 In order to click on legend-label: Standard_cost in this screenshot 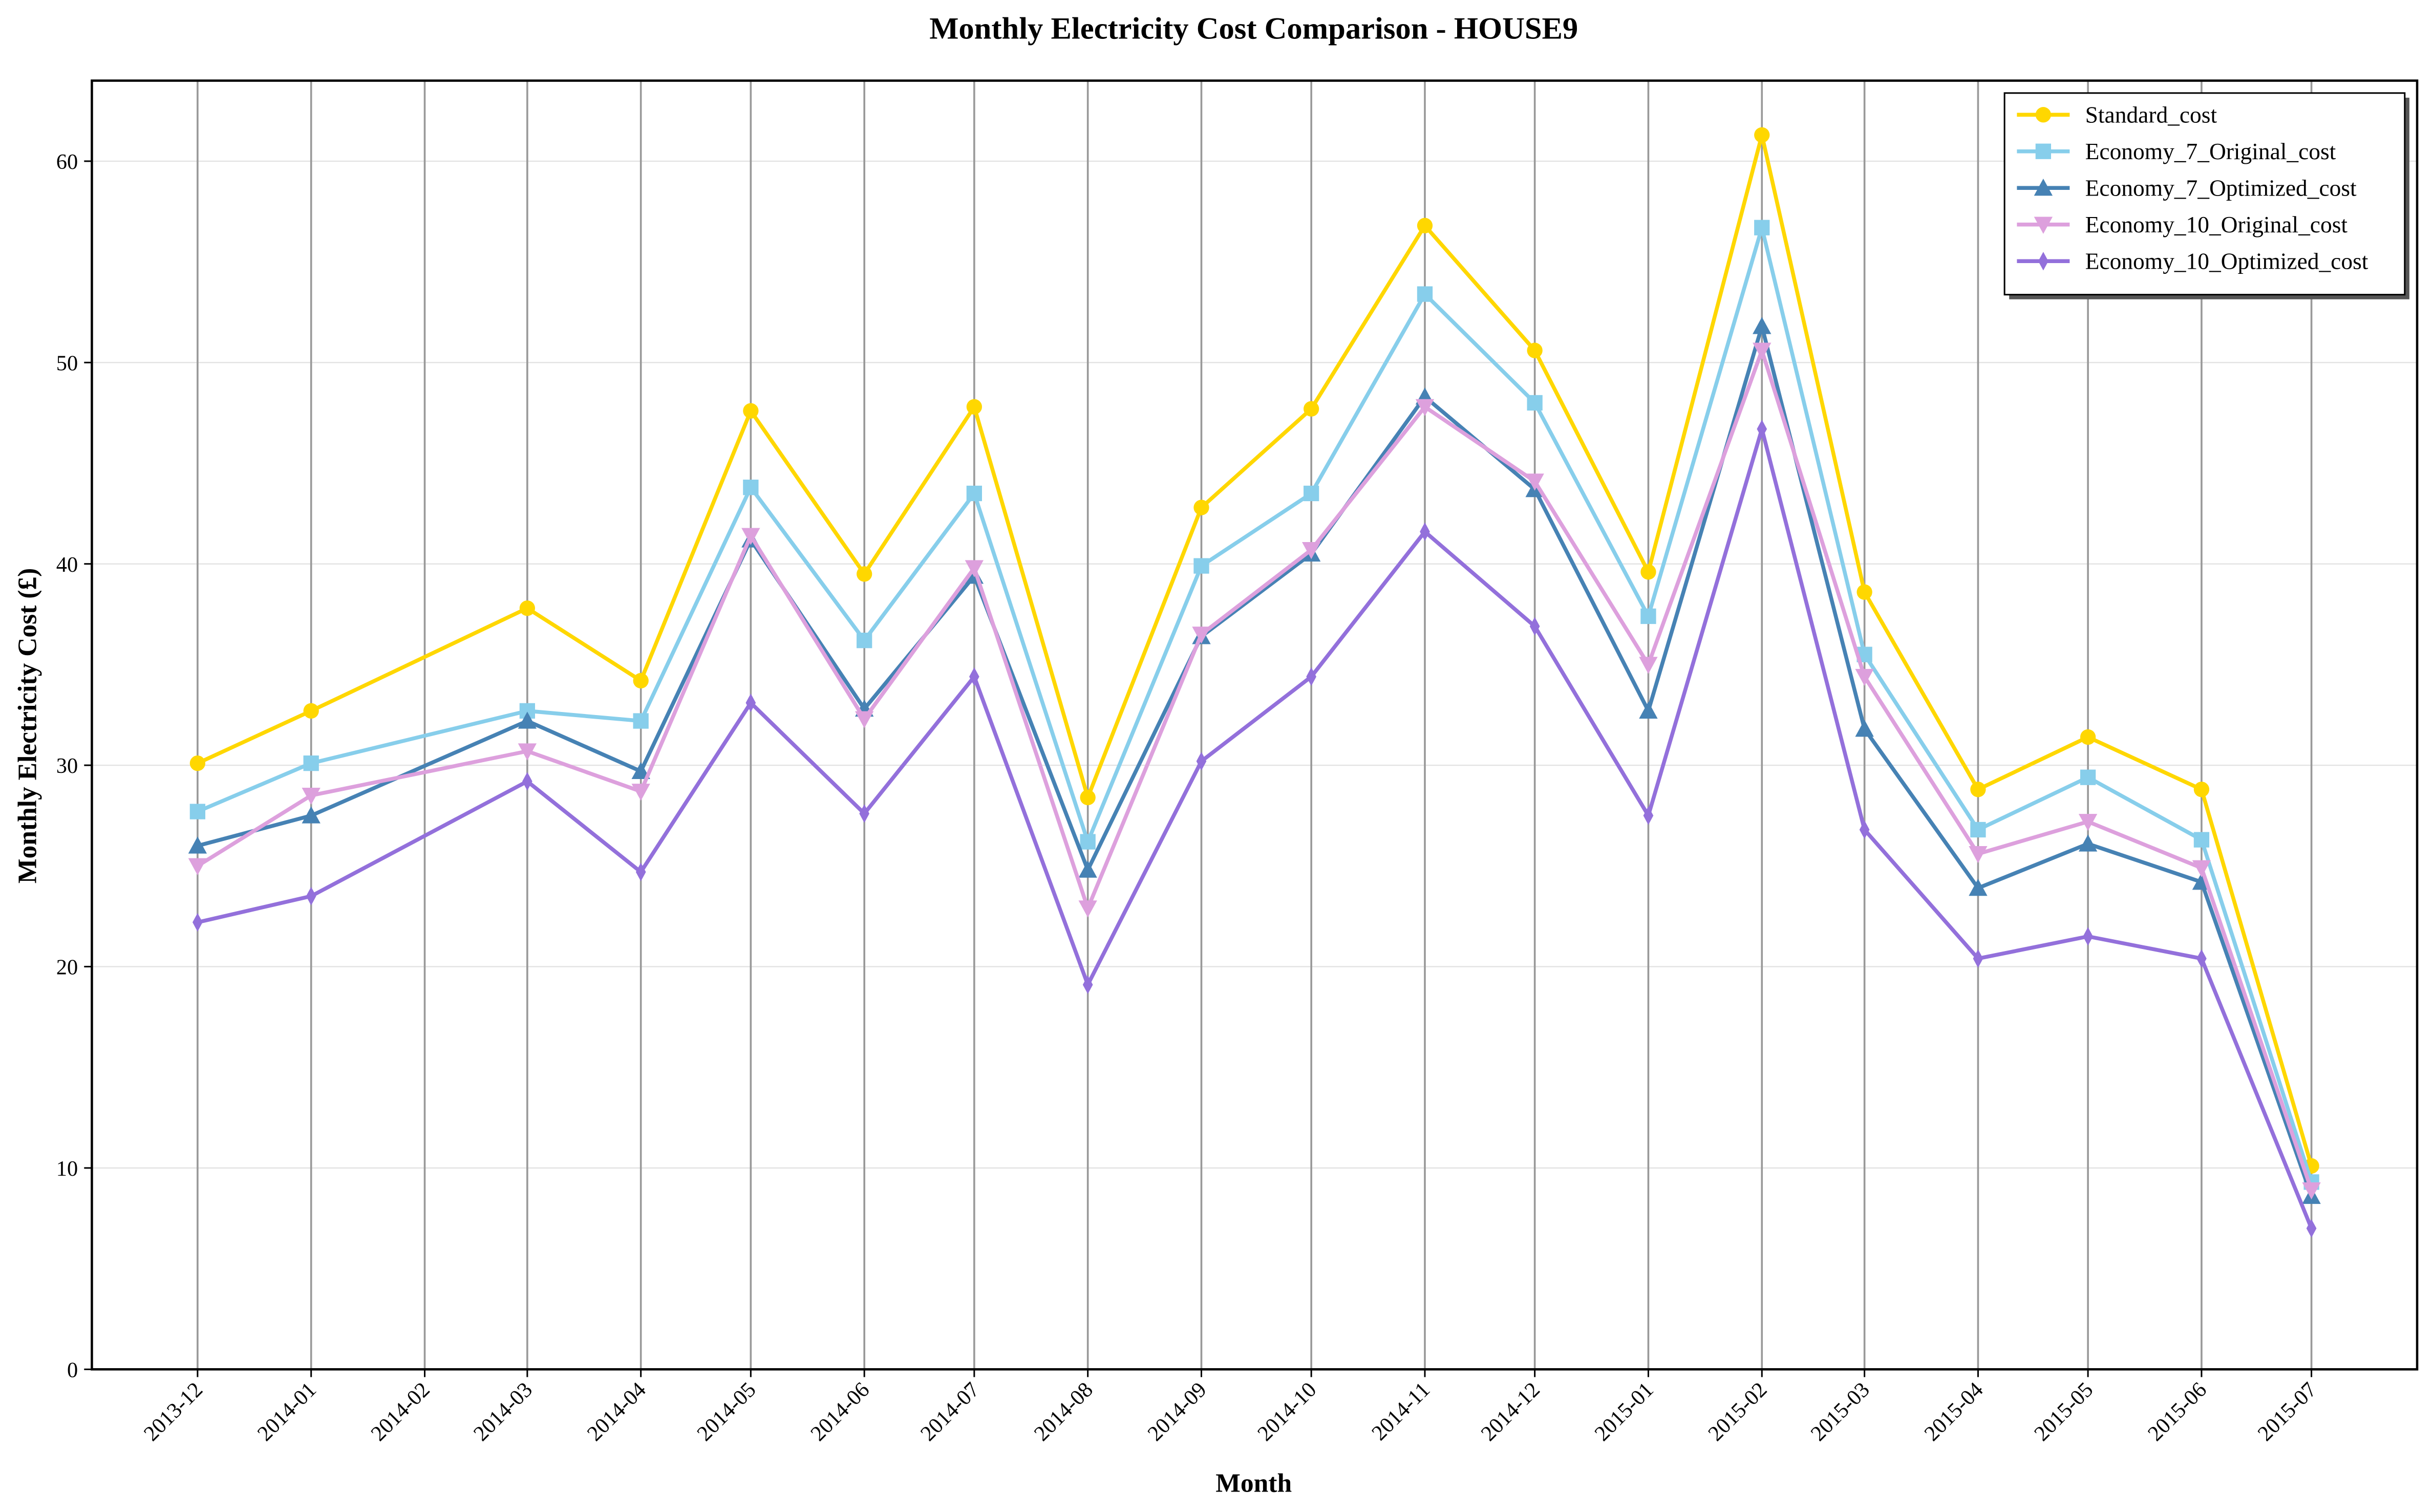, I will do `click(2151, 114)`.